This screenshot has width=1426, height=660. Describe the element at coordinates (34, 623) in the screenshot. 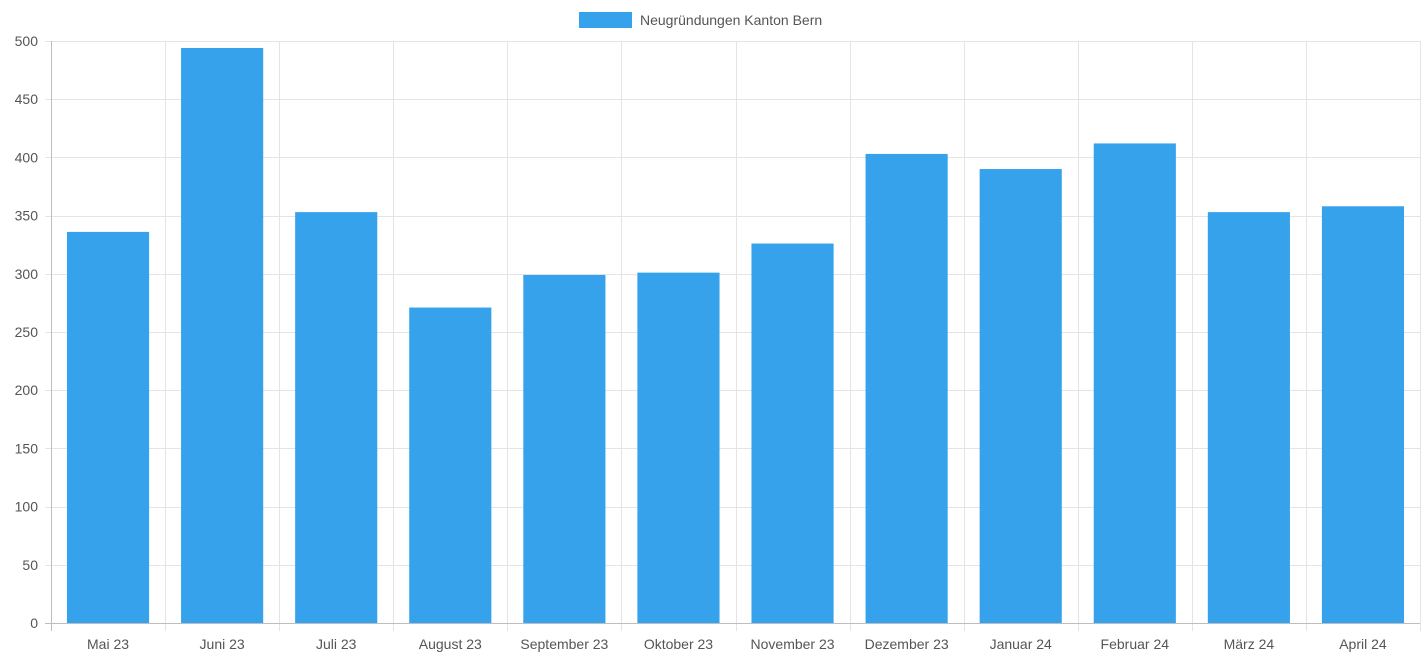

I see `y-tick-label: 0` at that location.